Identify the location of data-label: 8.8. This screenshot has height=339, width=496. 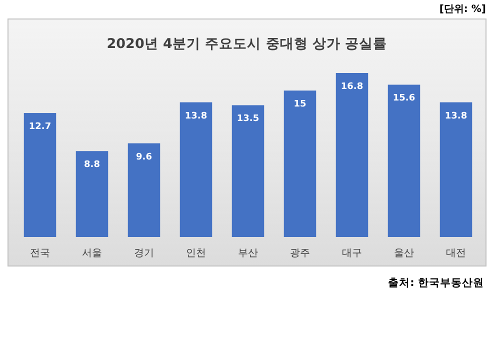
(92, 165).